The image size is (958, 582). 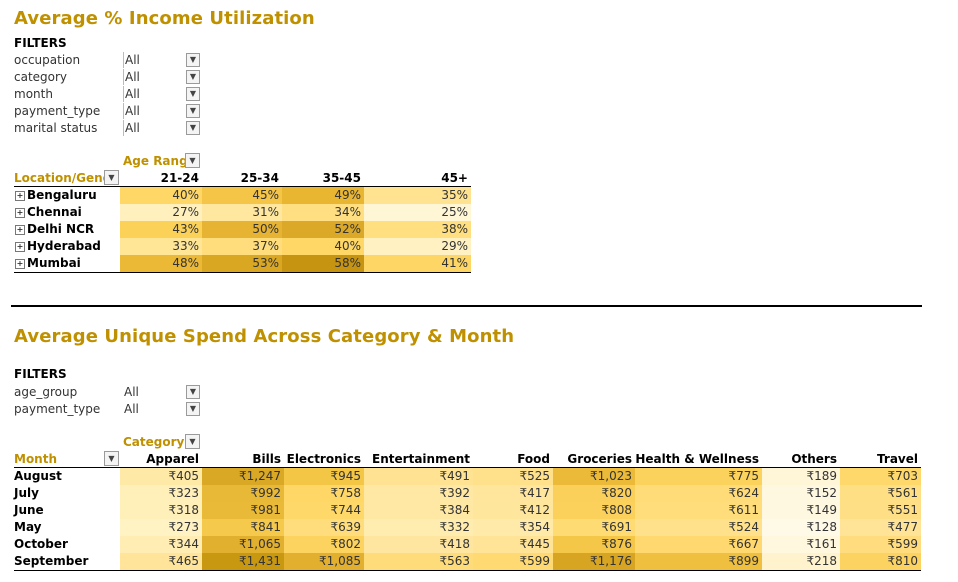 I want to click on table-cell: ₹802, so click(x=324, y=544).